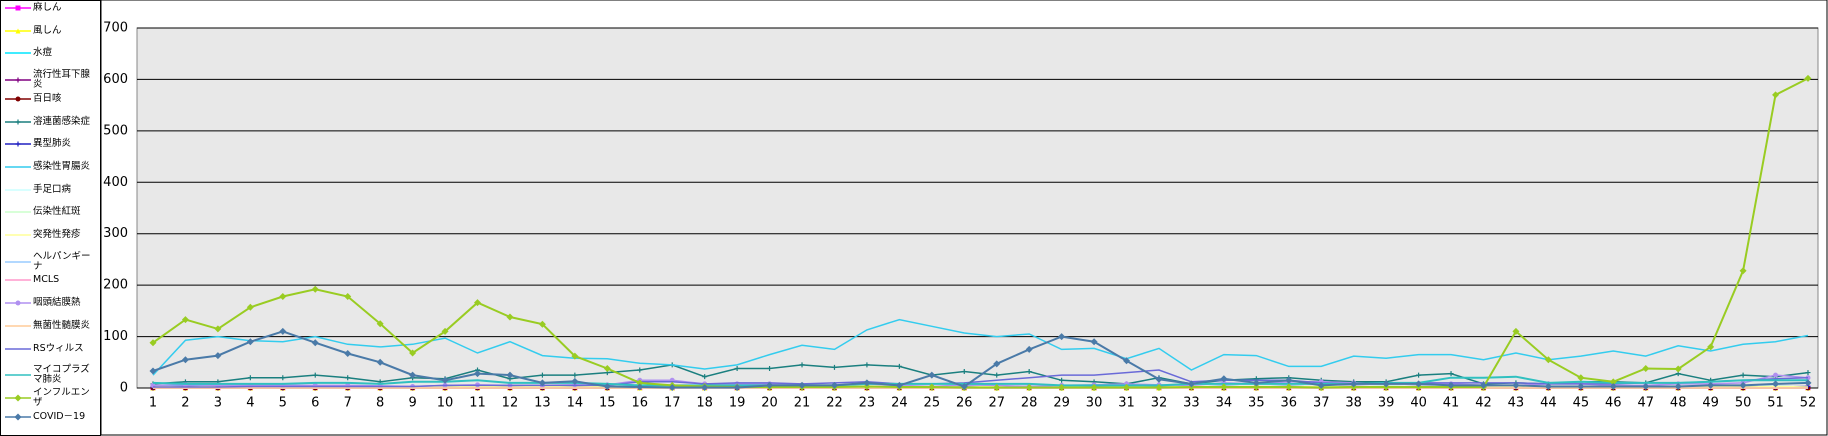  I want to click on legend-label: 咽頭結膜熱, so click(57, 303).